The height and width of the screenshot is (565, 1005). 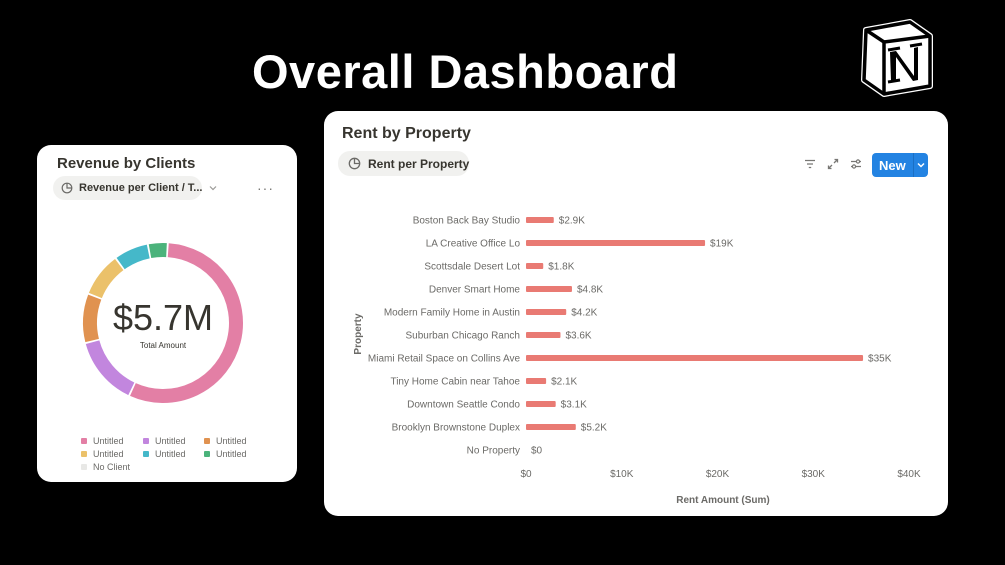 I want to click on category-label: Downtown Seattle Condo, so click(x=463, y=405).